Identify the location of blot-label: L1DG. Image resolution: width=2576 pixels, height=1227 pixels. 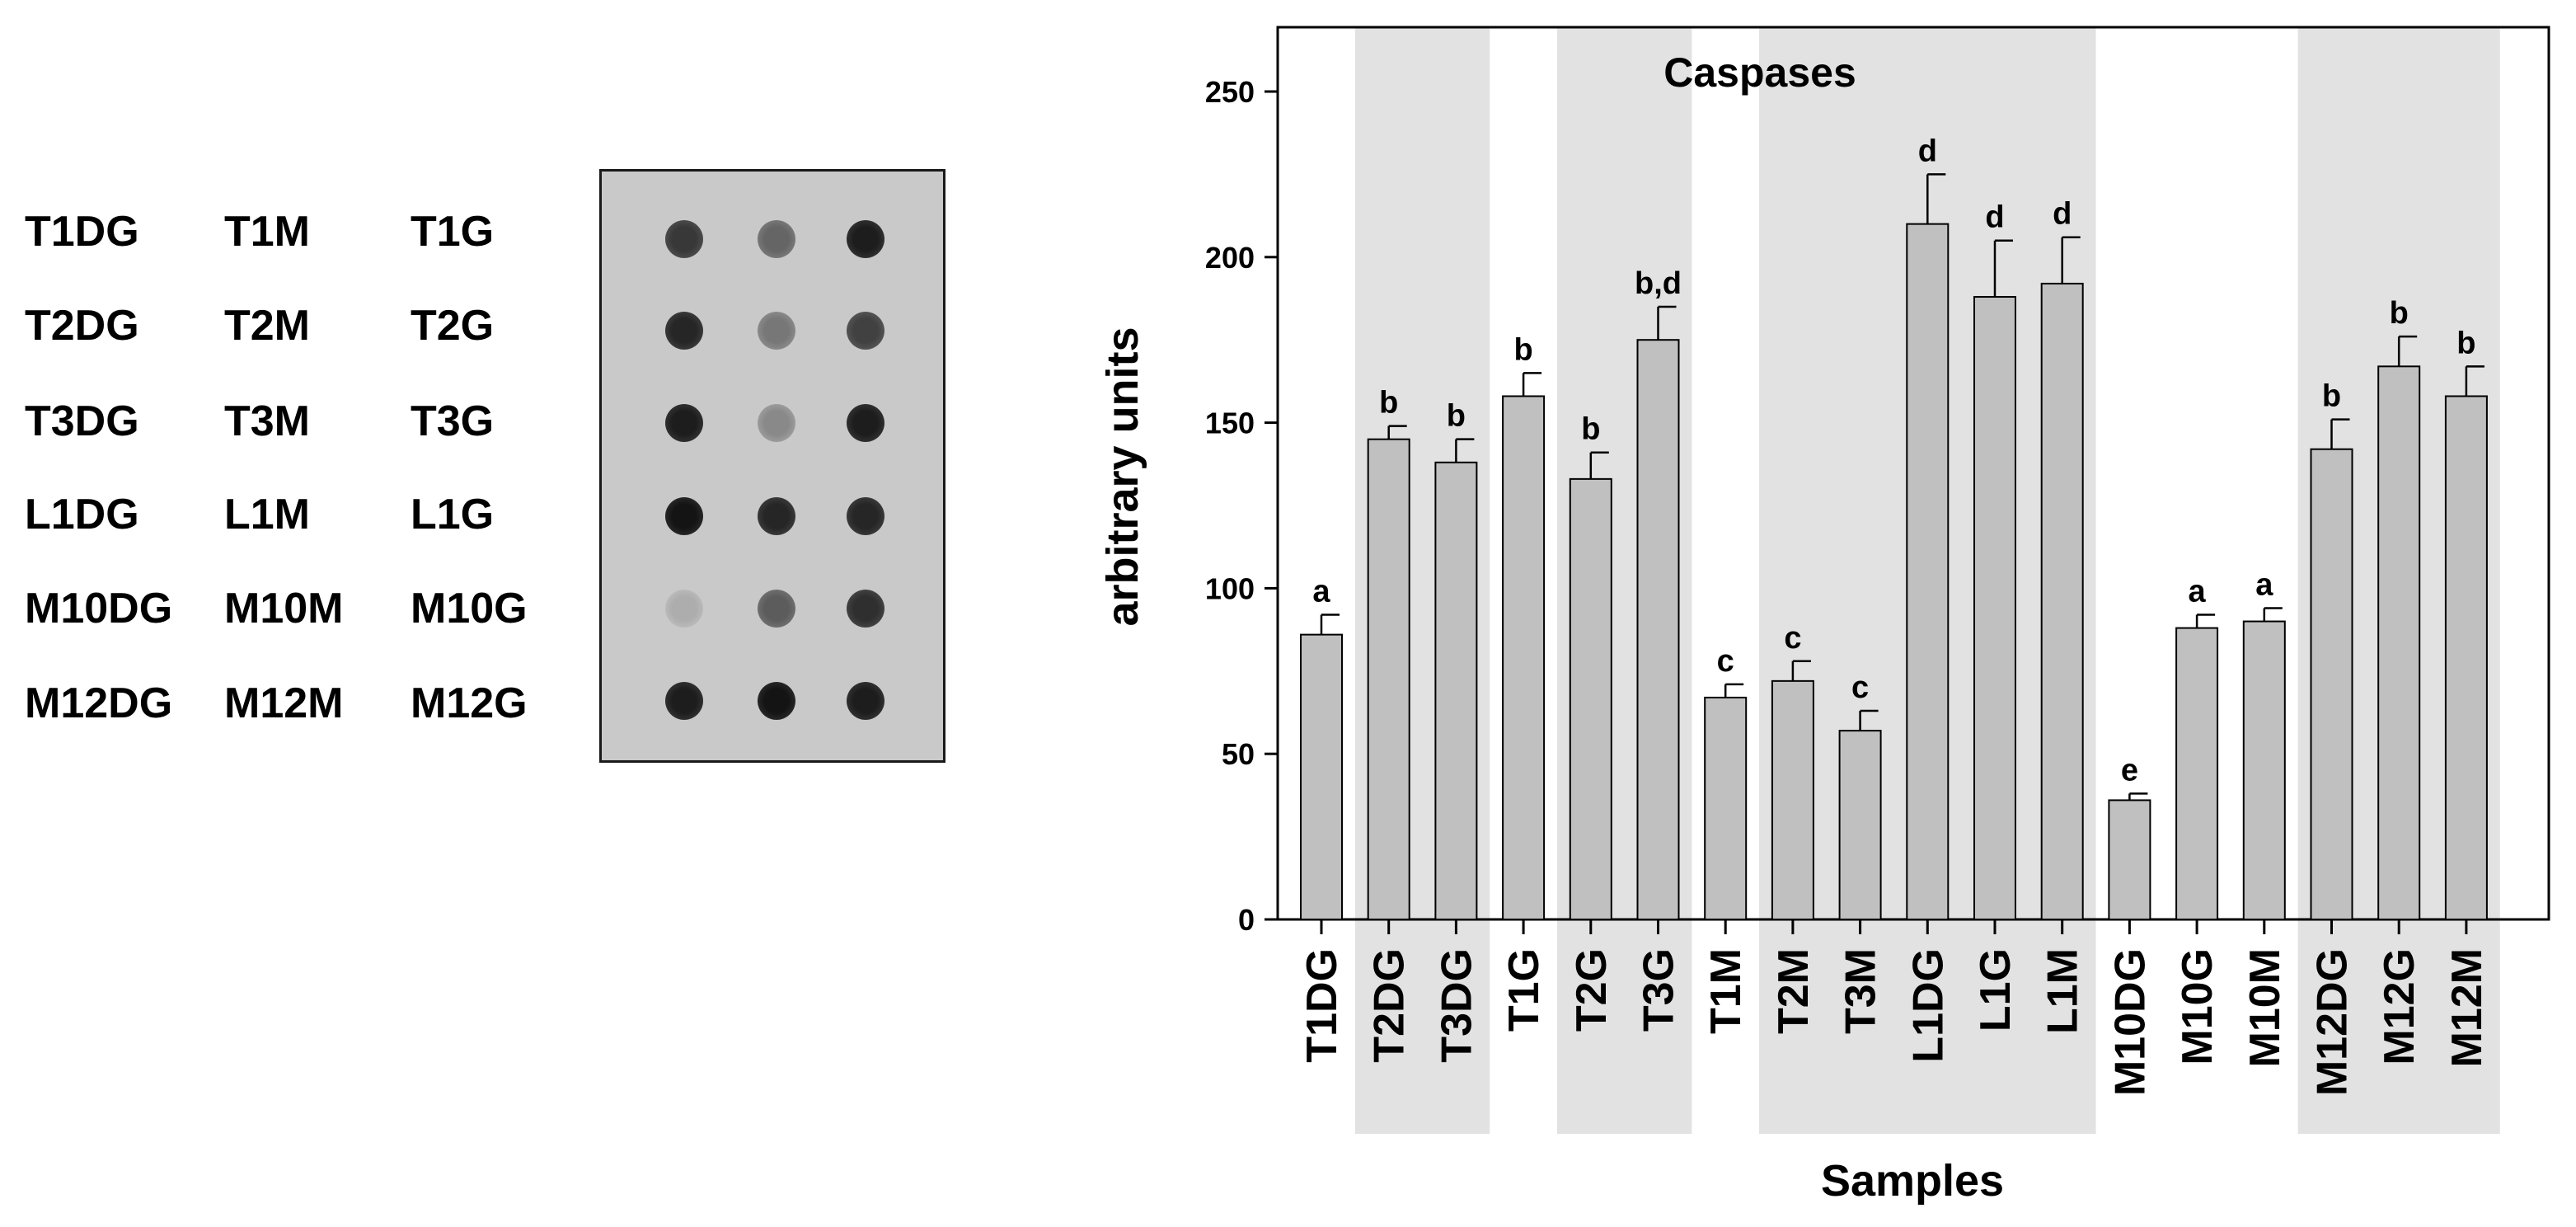
(82, 514).